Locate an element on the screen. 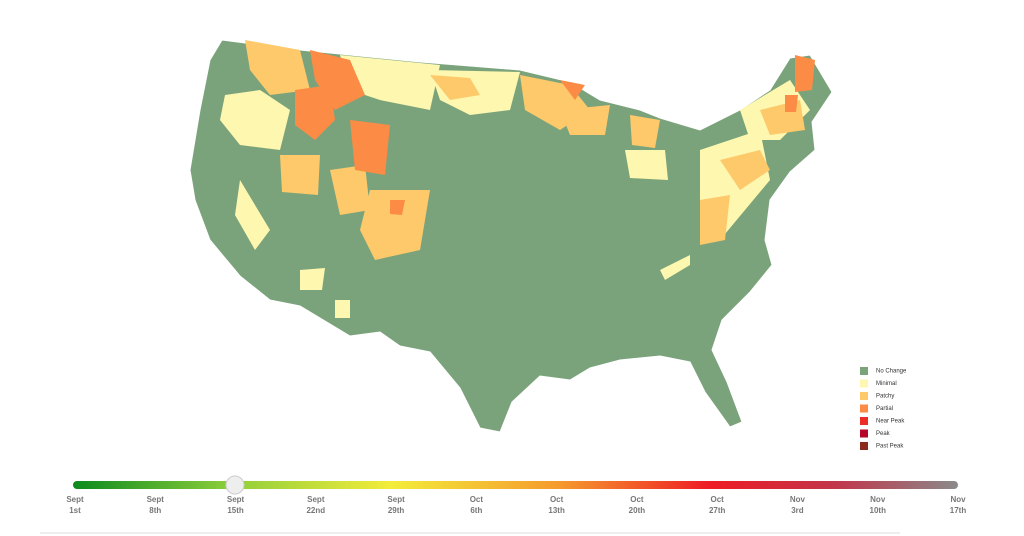  date-day: 6th is located at coordinates (476, 510).